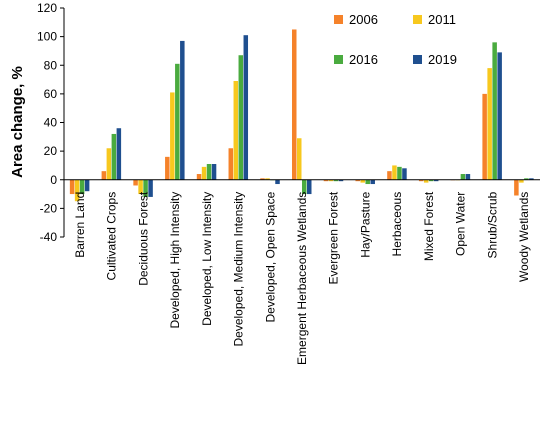 The image size is (550, 421). I want to click on y-tick-label: 40, so click(51, 123).